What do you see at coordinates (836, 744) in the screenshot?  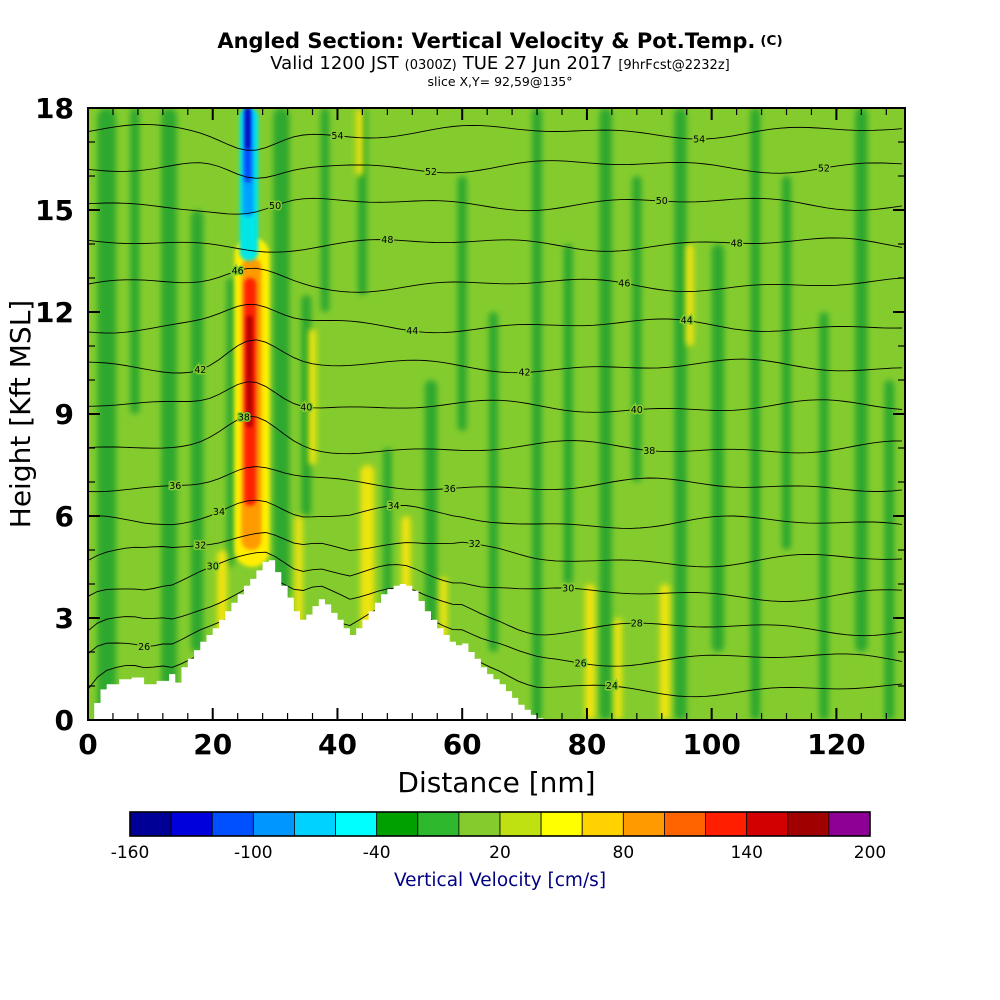 I see `x-tick-label: 120` at bounding box center [836, 744].